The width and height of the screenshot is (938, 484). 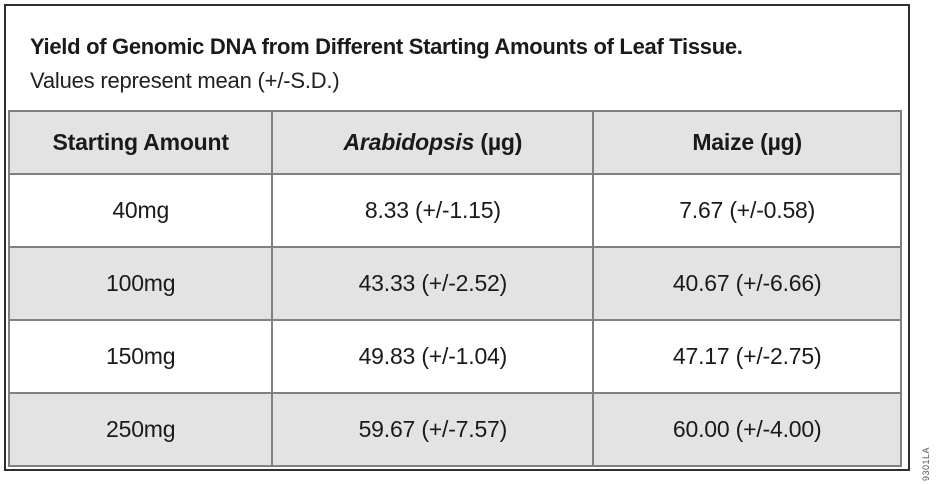 What do you see at coordinates (140, 283) in the screenshot?
I see `cell-starting-amount: 100mg` at bounding box center [140, 283].